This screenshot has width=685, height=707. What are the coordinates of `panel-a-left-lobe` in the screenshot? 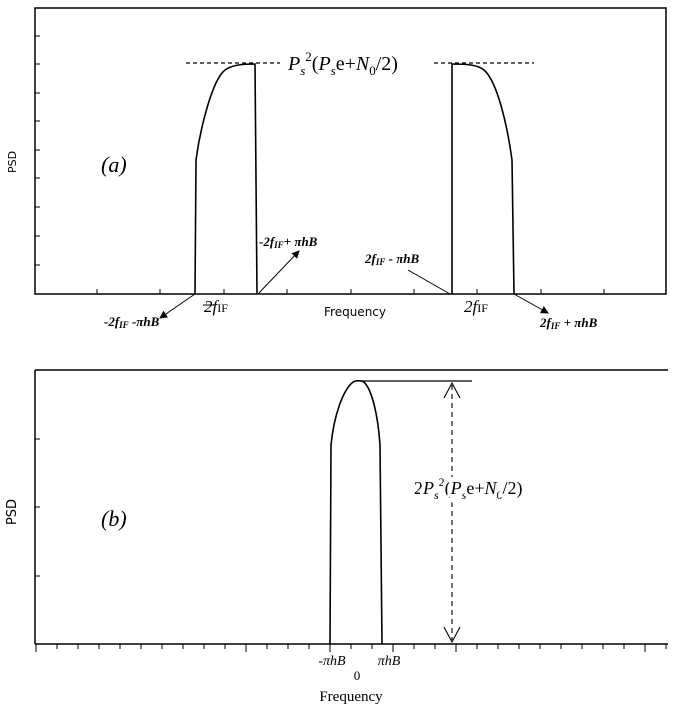 It's located at (226, 179).